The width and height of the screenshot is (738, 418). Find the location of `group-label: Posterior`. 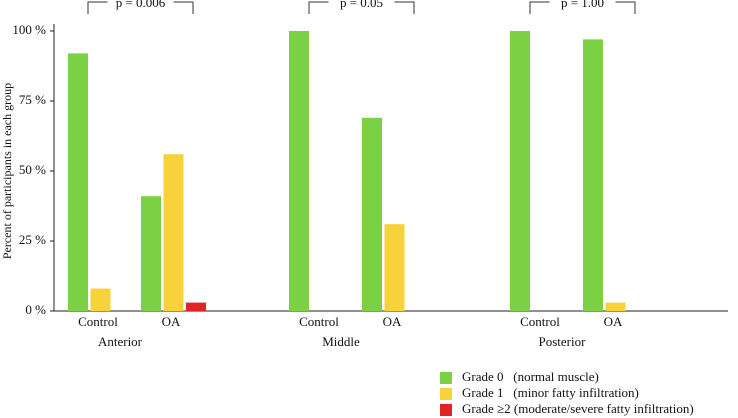

group-label: Posterior is located at coordinates (563, 341).